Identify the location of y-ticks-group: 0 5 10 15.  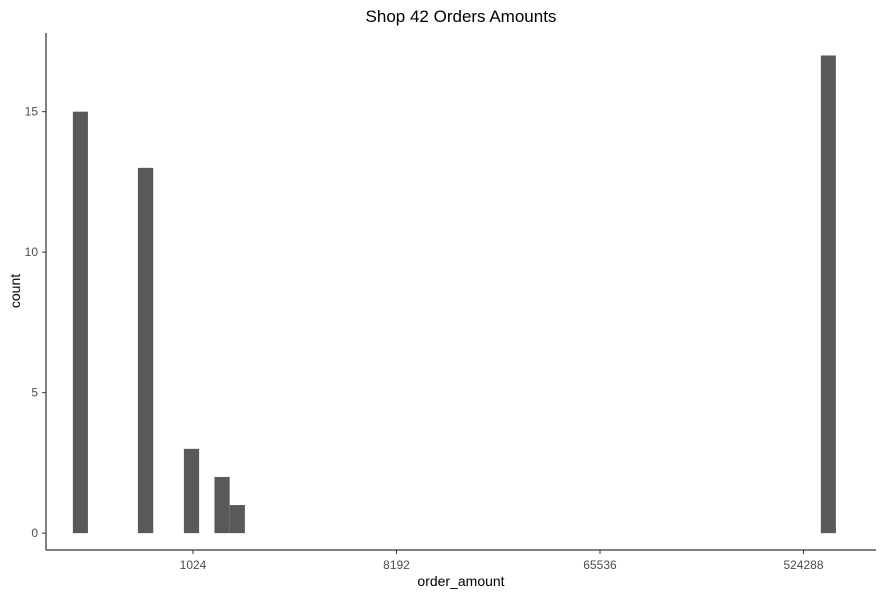
(35, 322).